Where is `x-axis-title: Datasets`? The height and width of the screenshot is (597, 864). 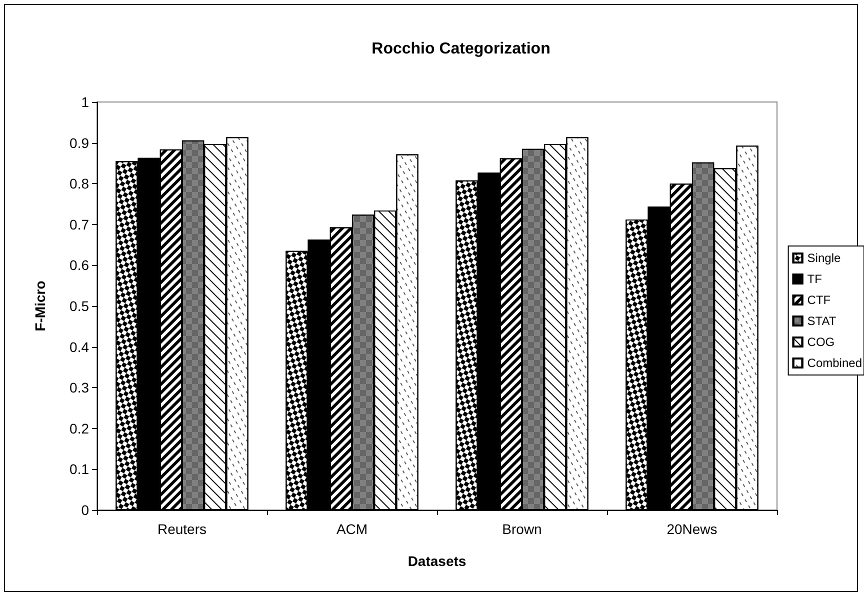 x-axis-title: Datasets is located at coordinates (437, 561).